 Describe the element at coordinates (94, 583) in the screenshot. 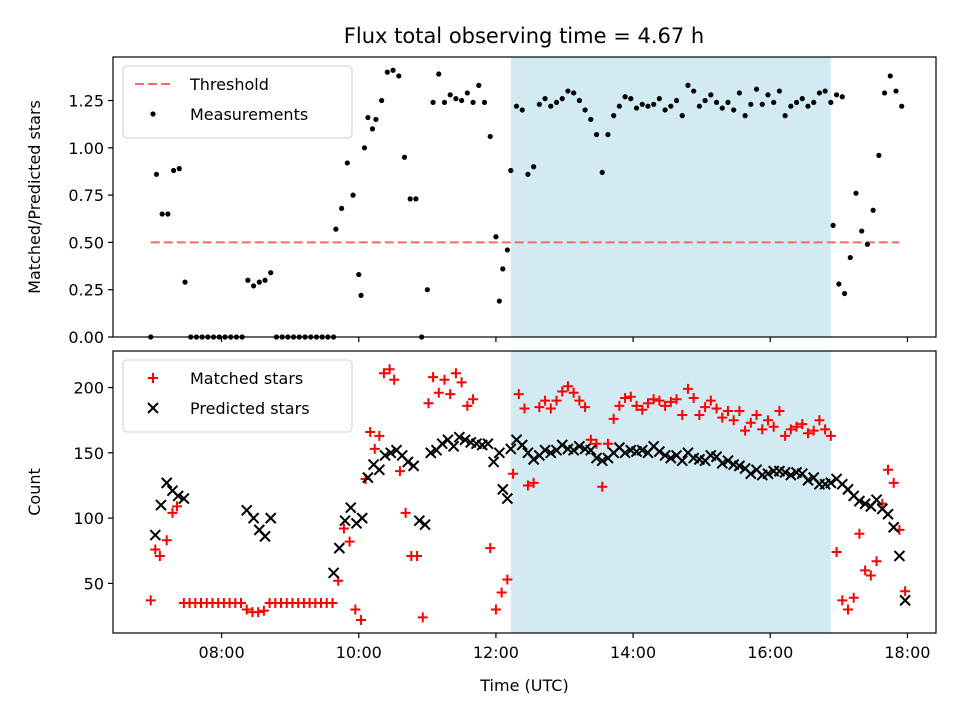

I see `y-tick-label: 50` at that location.